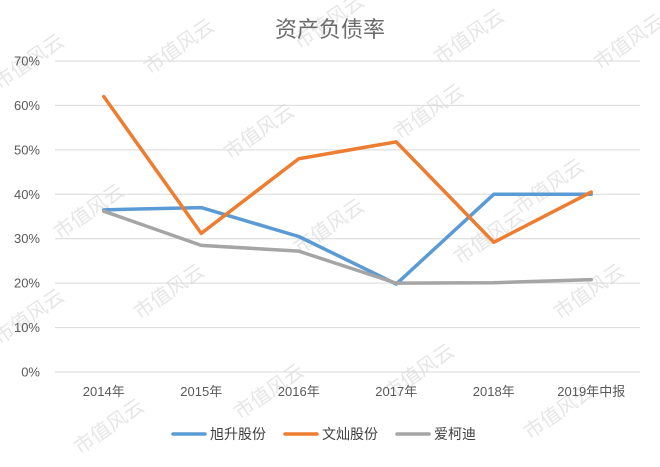  What do you see at coordinates (27, 194) in the screenshot?
I see `y-tick-label: 40%` at bounding box center [27, 194].